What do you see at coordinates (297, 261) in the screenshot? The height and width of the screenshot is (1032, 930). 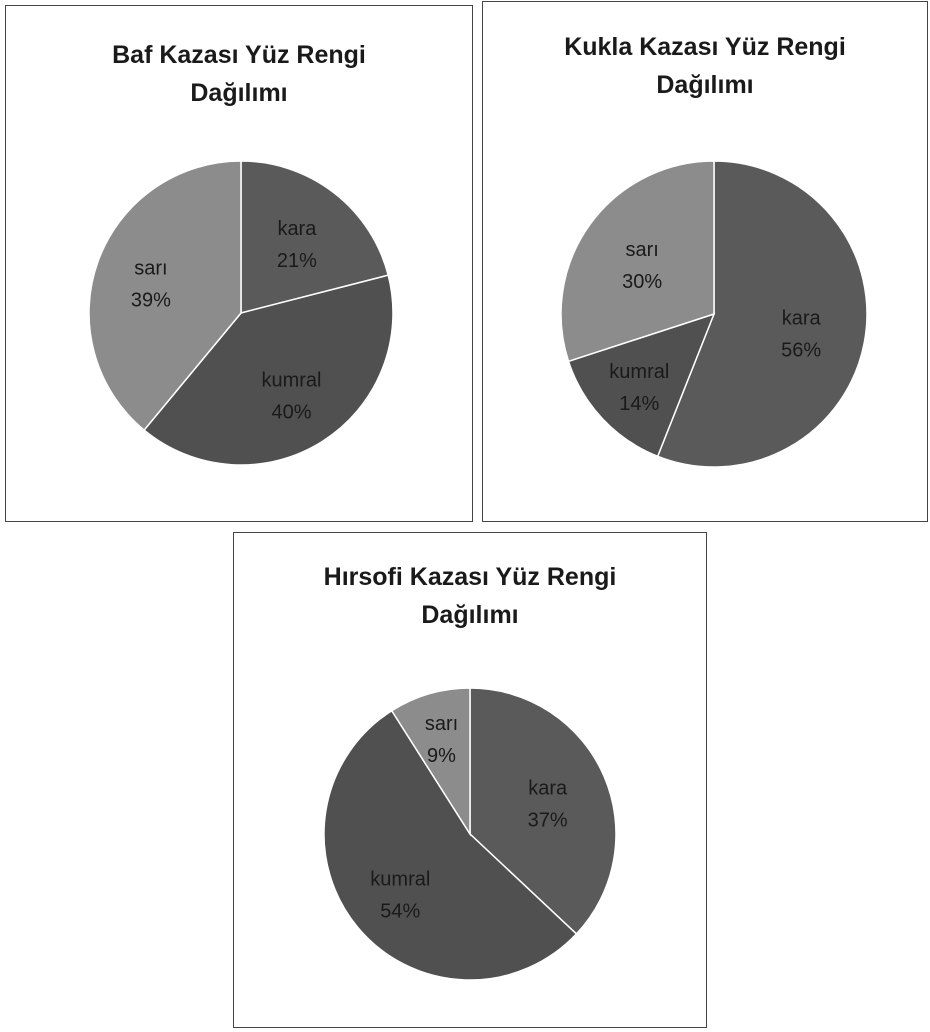 I see `slice-percent-label: 21%` at bounding box center [297, 261].